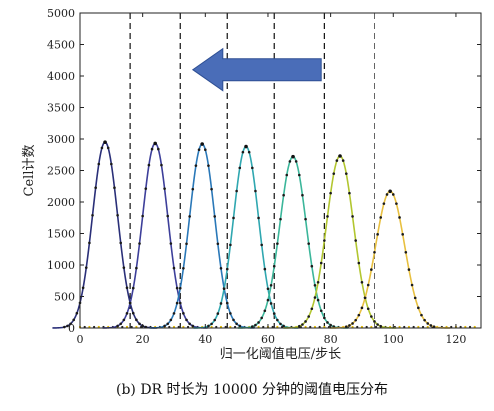 This screenshot has height=411, width=494. Describe the element at coordinates (61, 76) in the screenshot. I see `y-tick-label: 4000` at that location.